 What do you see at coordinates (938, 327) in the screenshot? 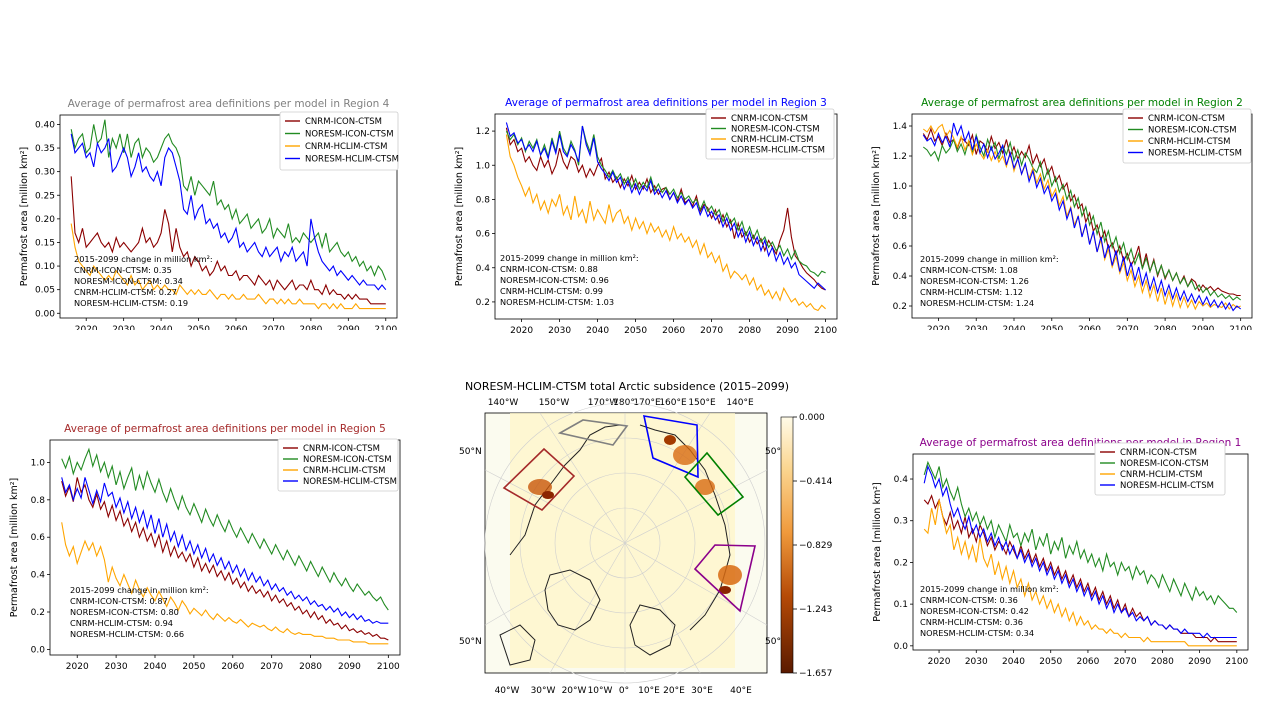
I see `x-tick-label: 2020` at bounding box center [938, 327].